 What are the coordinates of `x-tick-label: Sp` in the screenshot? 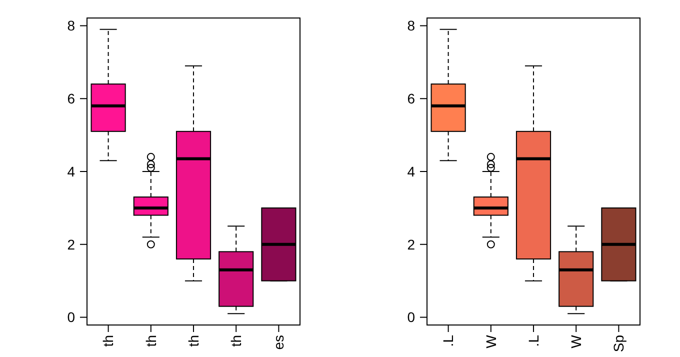 It's located at (618, 343).